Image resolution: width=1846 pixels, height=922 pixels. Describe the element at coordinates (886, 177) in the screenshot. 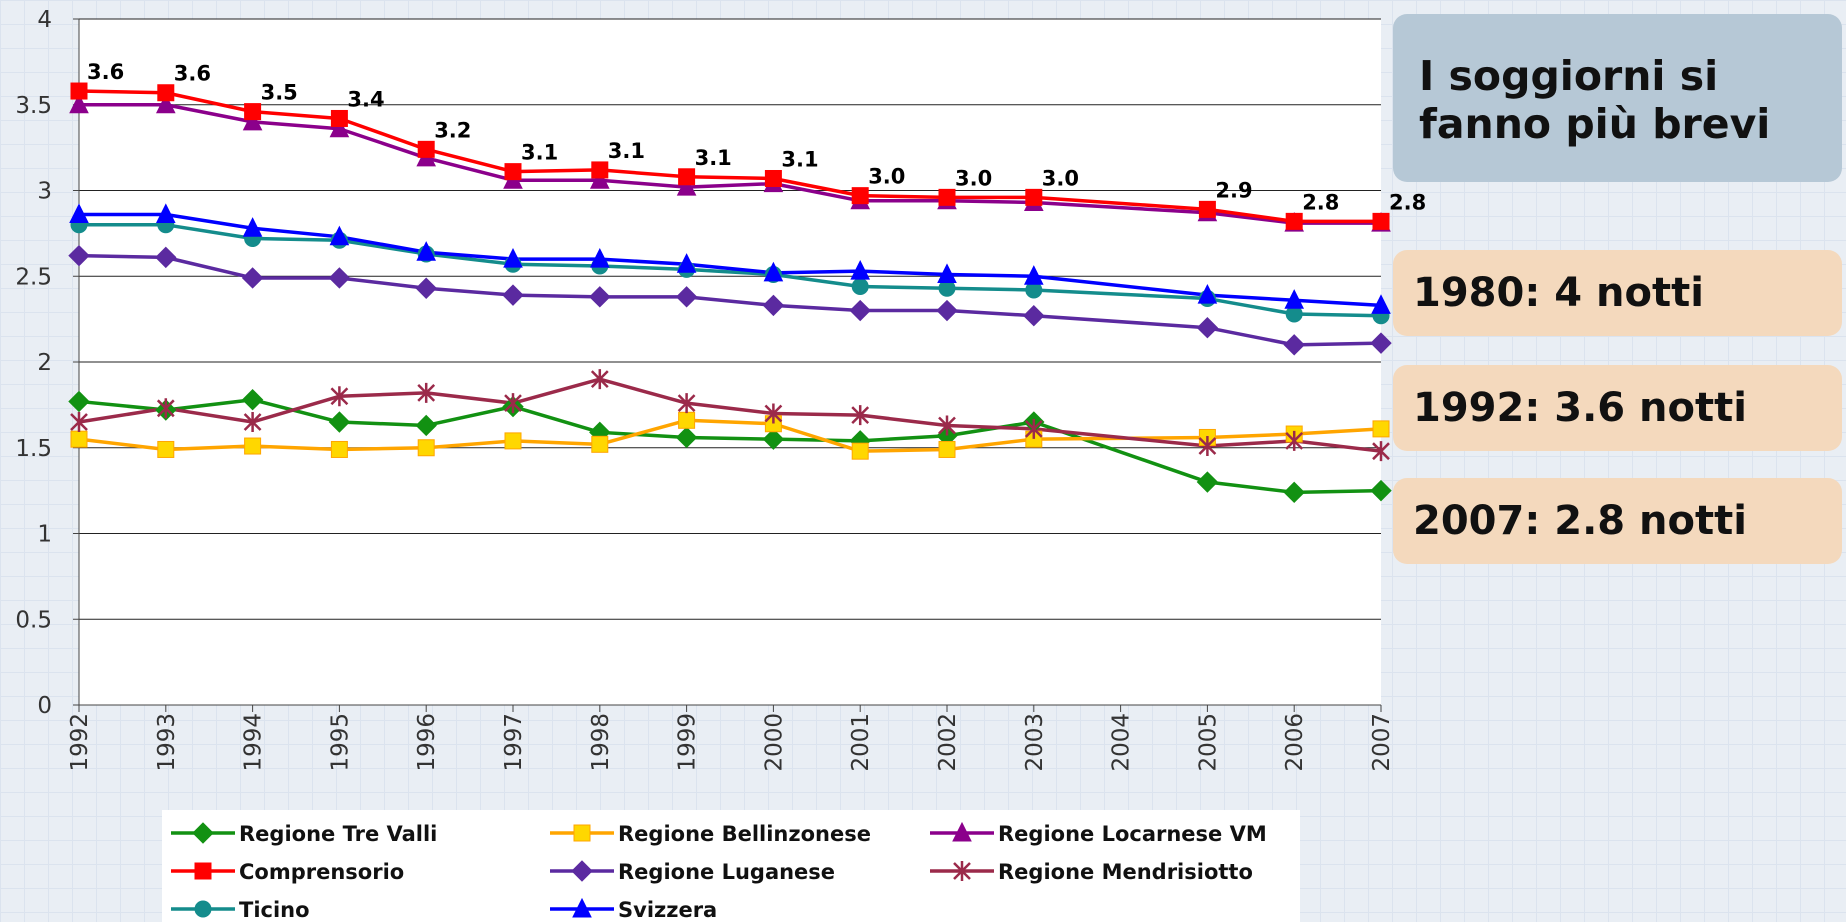

I see `data-label: 3.0` at that location.